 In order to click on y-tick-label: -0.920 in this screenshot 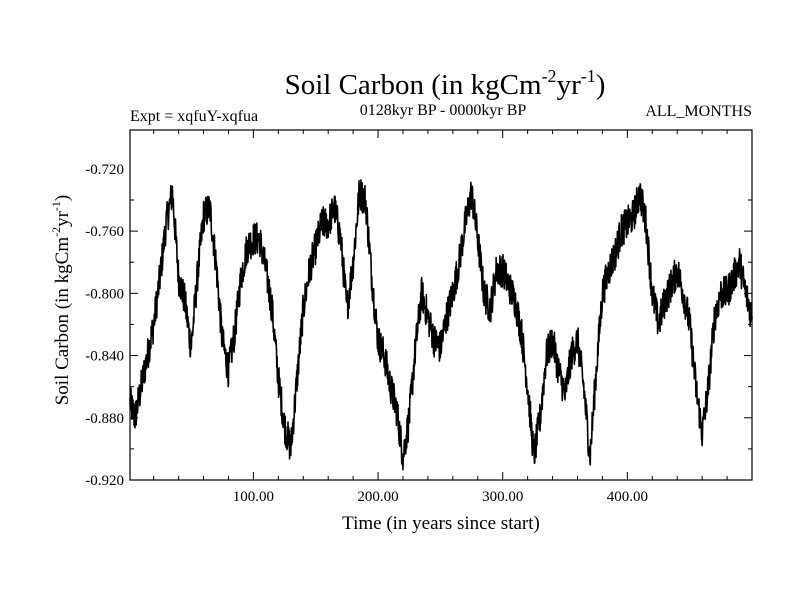, I will do `click(104, 481)`.